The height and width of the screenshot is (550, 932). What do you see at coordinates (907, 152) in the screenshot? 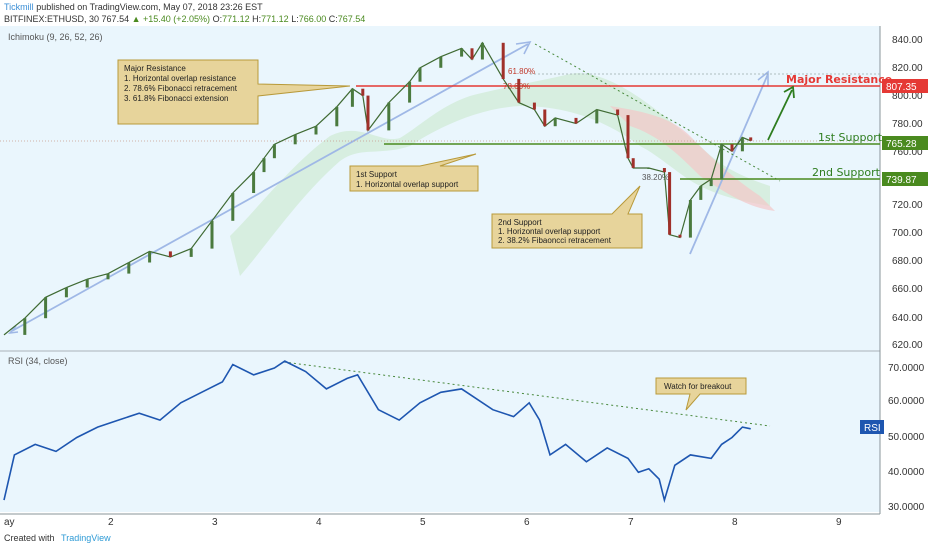
I see `price-tick: 760.00` at bounding box center [907, 152].